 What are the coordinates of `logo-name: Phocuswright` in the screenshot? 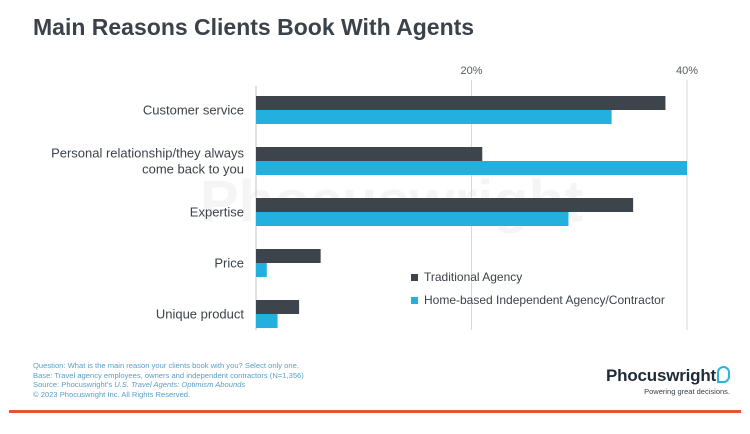 It's located at (661, 375).